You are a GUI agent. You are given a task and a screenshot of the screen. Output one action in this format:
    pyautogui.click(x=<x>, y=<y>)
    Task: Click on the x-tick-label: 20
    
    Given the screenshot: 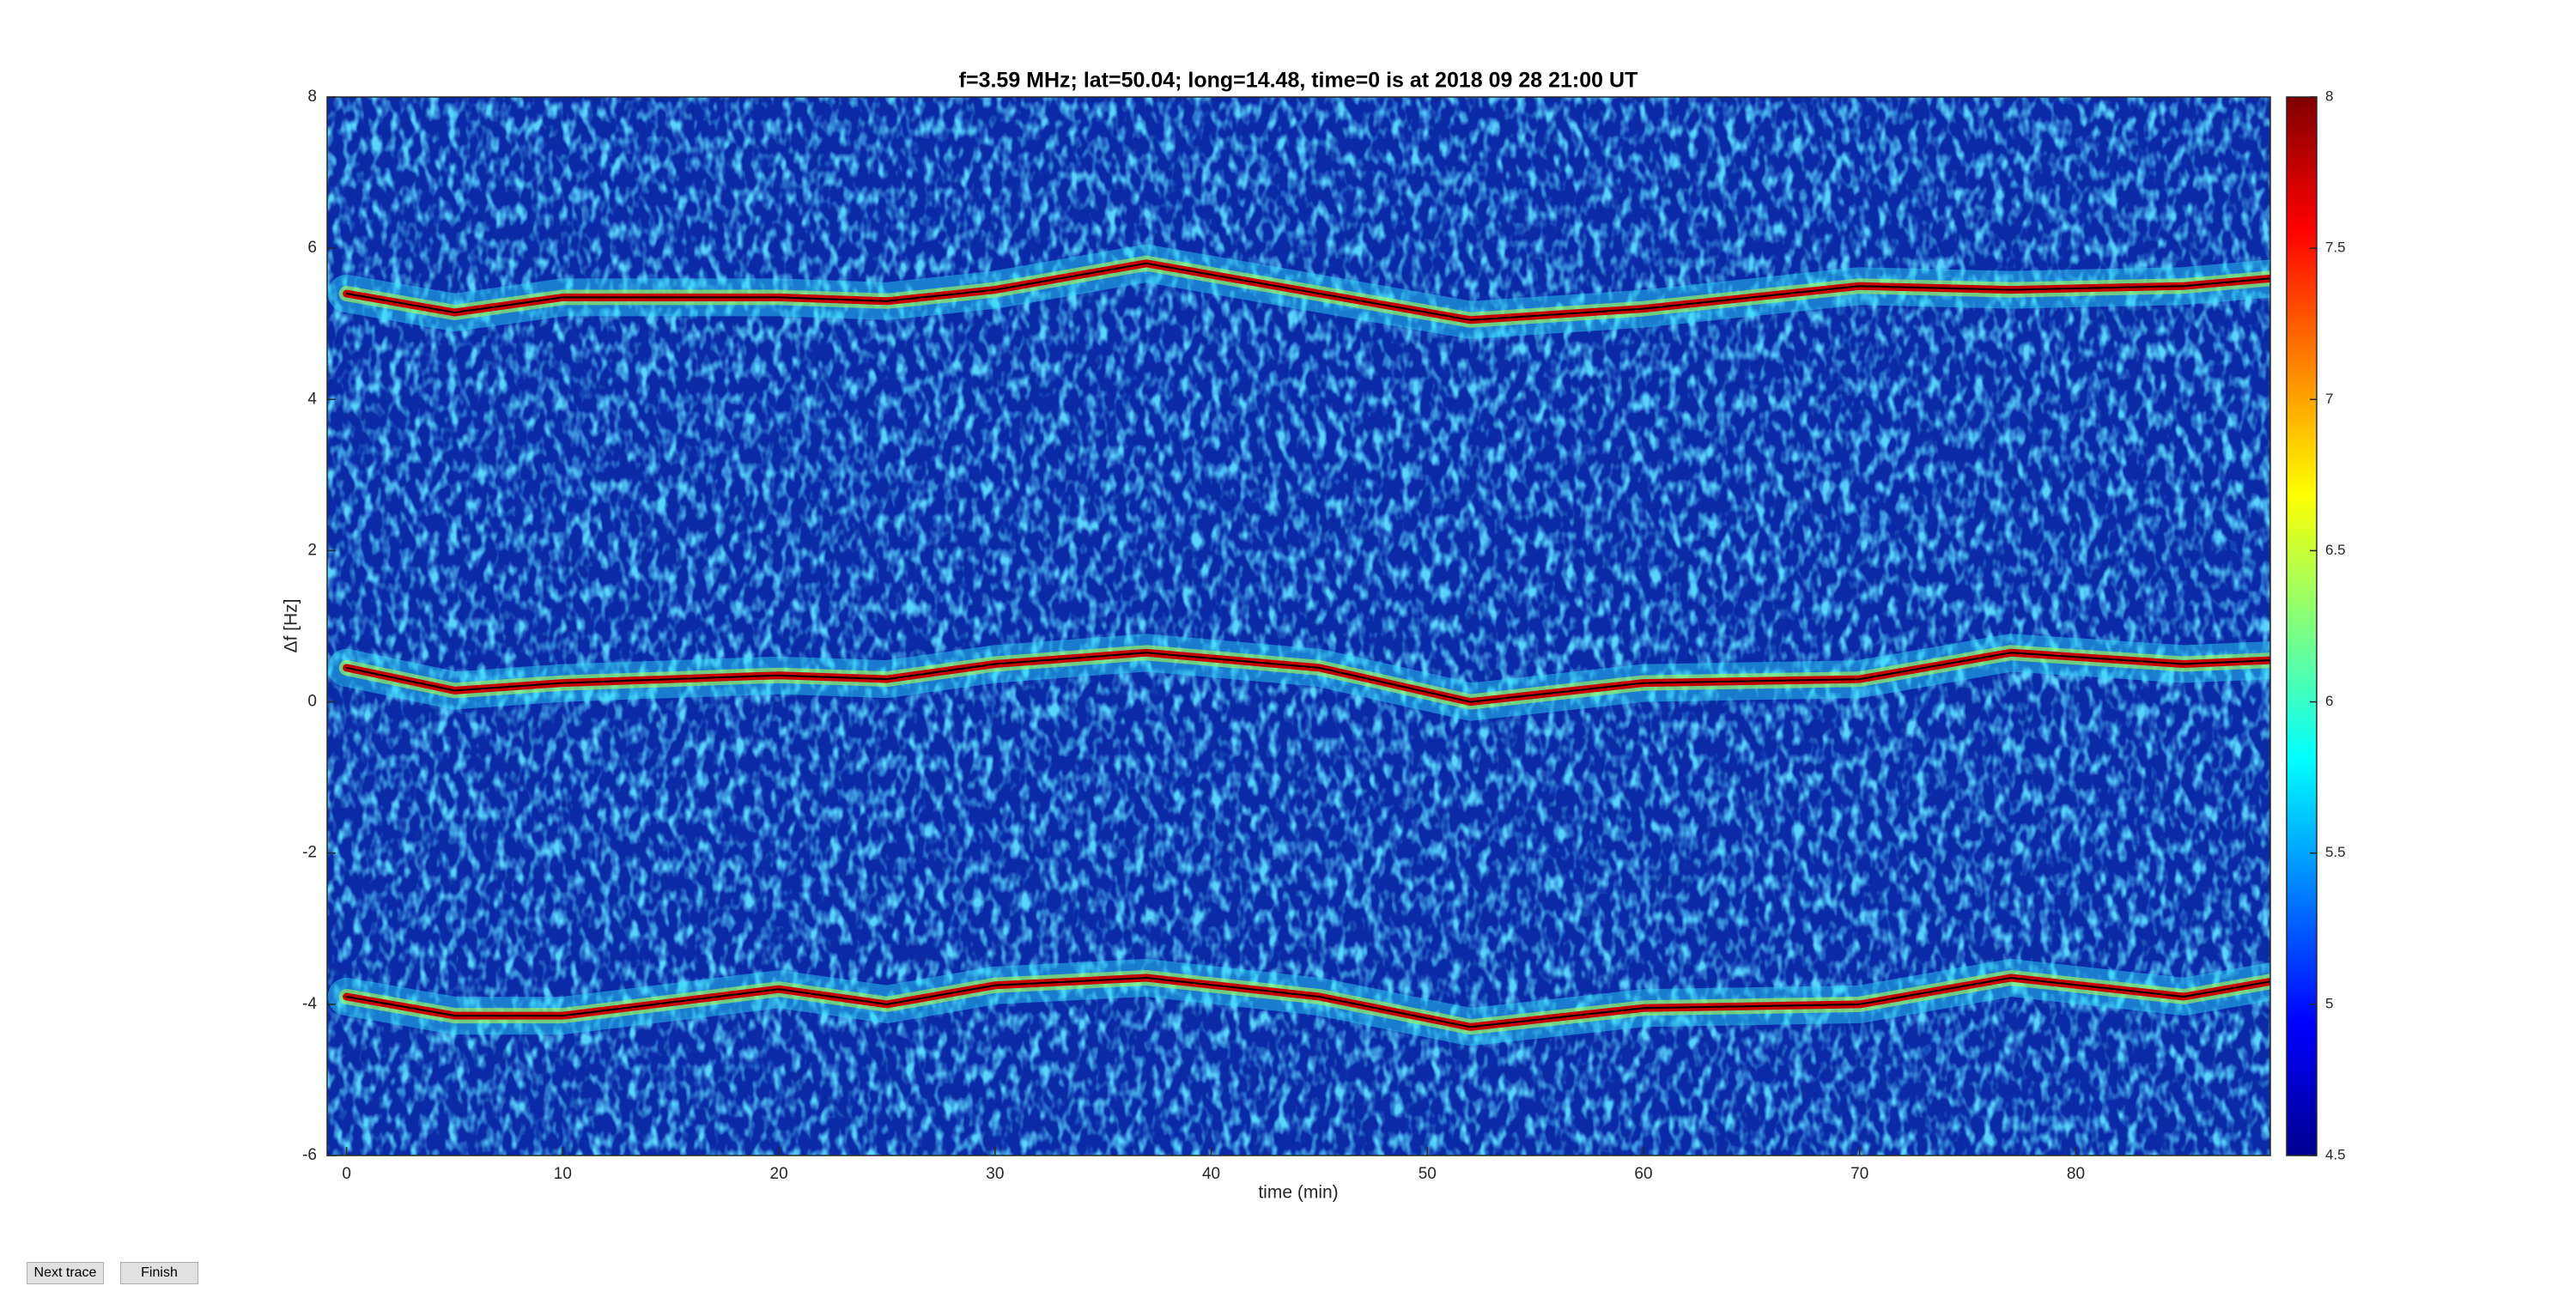 What is the action you would take?
    pyautogui.click(x=779, y=1174)
    